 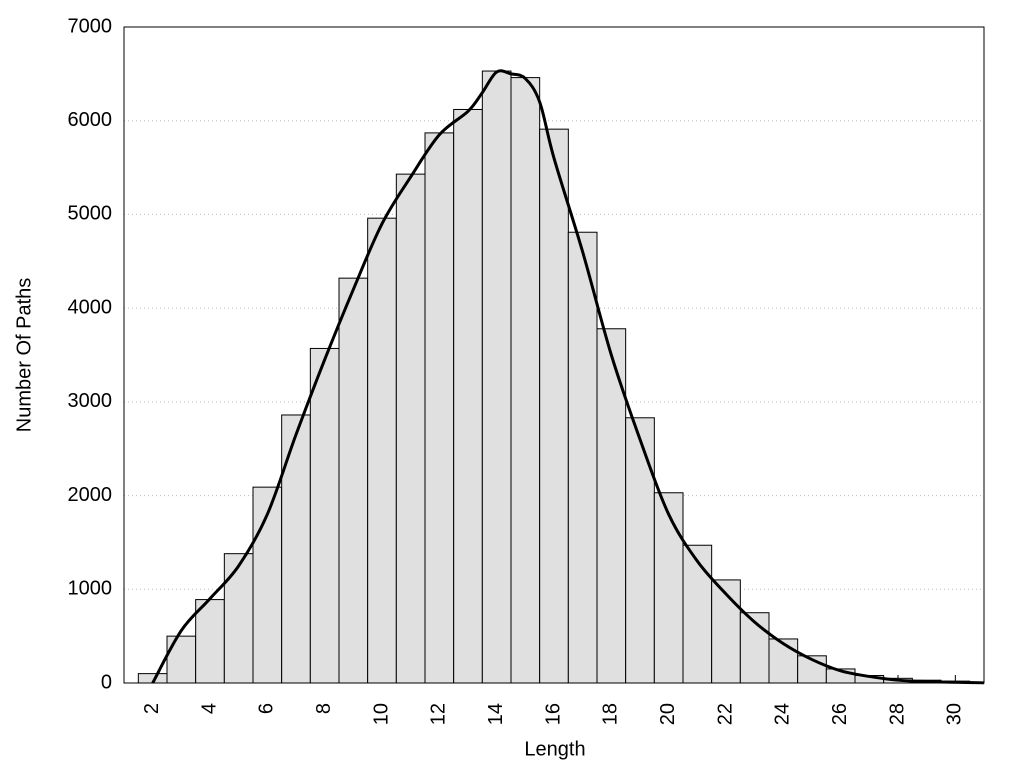 I want to click on x-tick-label: 6, so click(x=267, y=708).